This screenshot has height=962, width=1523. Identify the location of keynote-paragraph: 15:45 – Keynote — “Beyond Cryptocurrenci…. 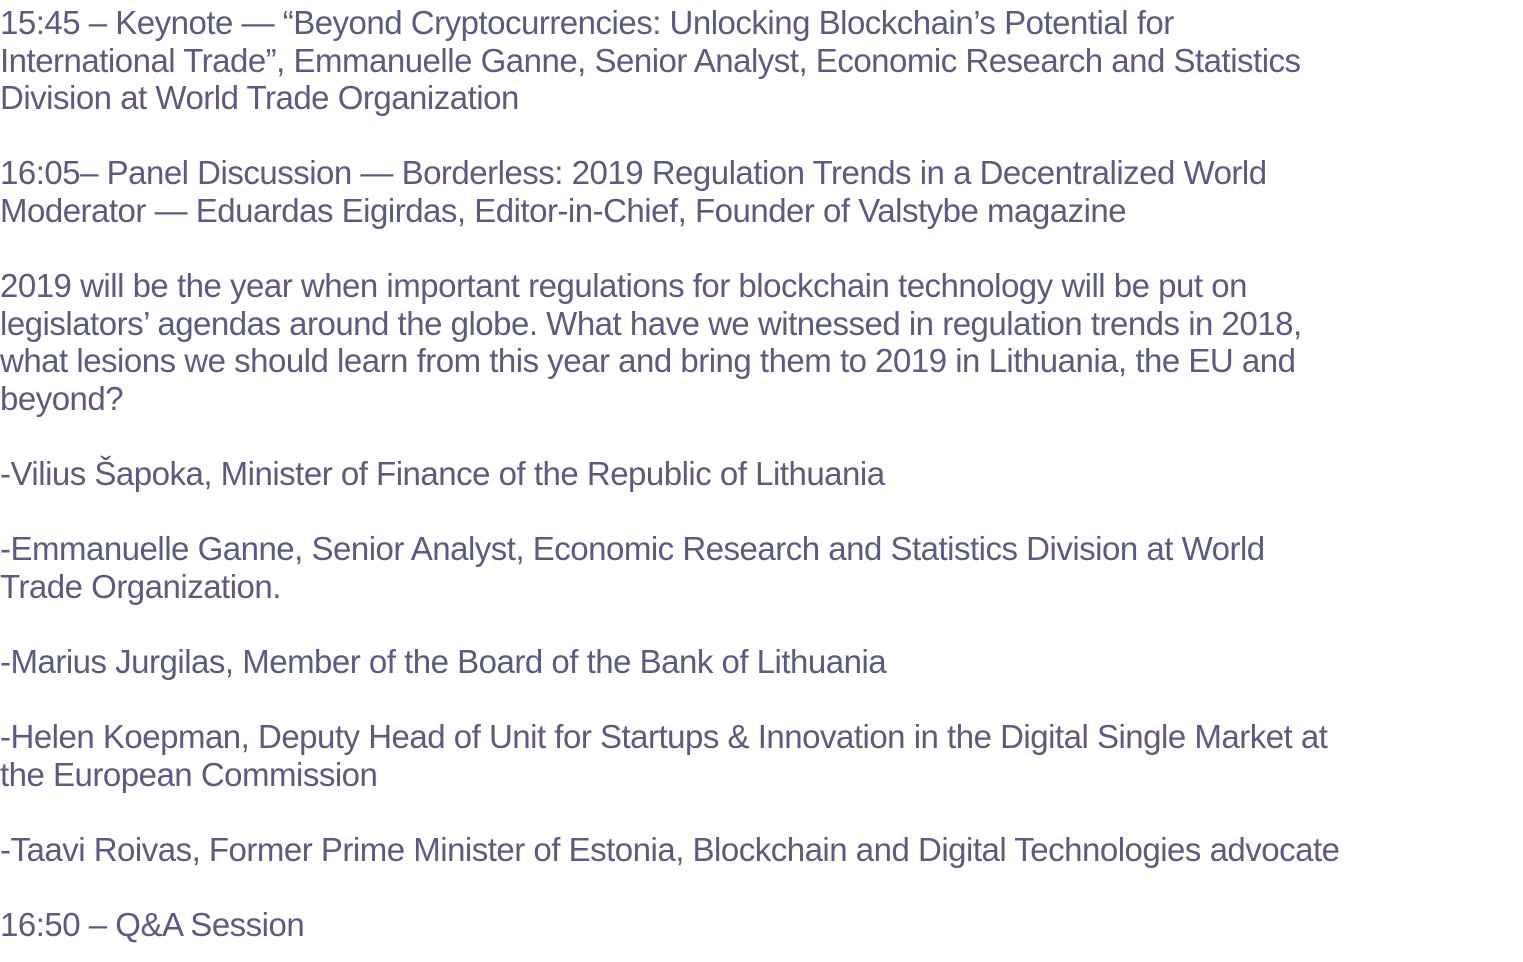
(761, 60).